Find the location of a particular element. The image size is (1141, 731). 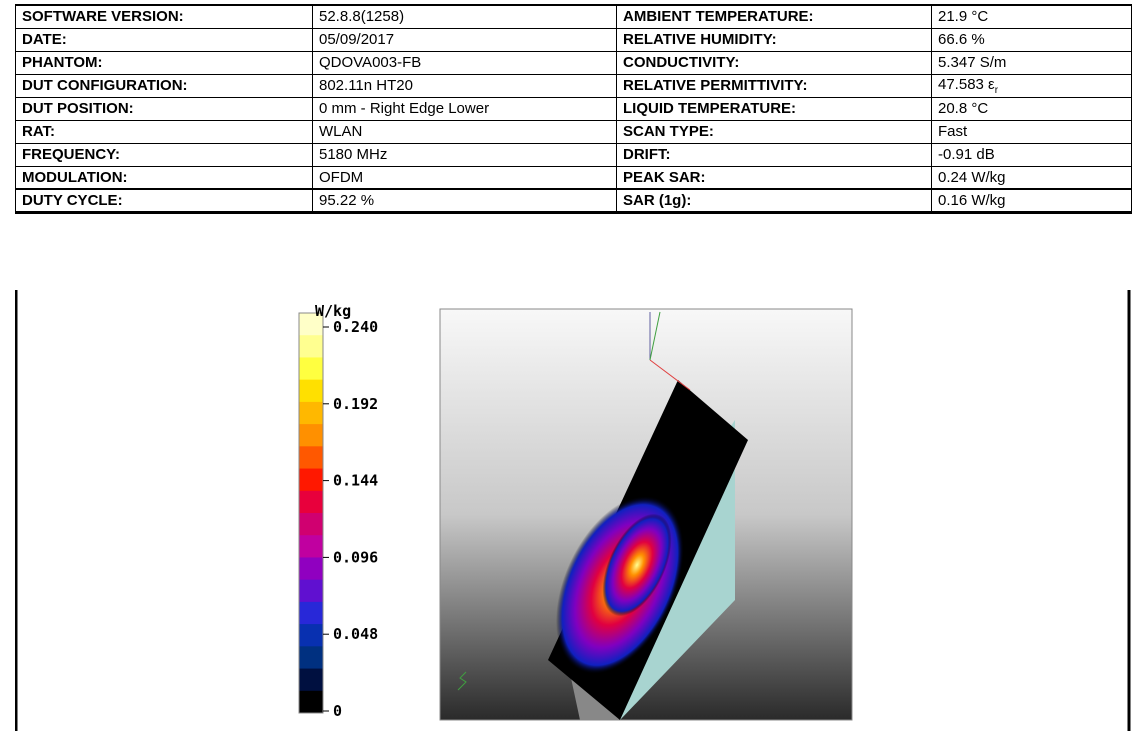

table-row: DUTY CYCLE: 95.22 % SAR (1g): 0.16 W/kg is located at coordinates (573, 201).